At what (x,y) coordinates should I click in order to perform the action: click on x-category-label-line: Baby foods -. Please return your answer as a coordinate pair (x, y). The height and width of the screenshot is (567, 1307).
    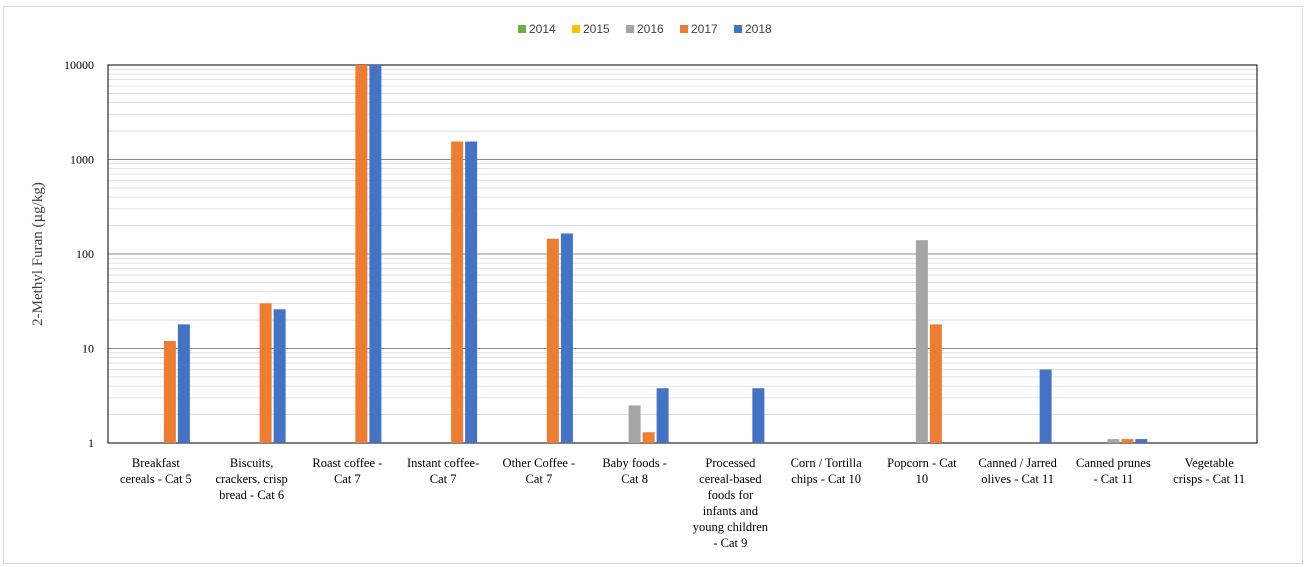
    Looking at the image, I should click on (634, 463).